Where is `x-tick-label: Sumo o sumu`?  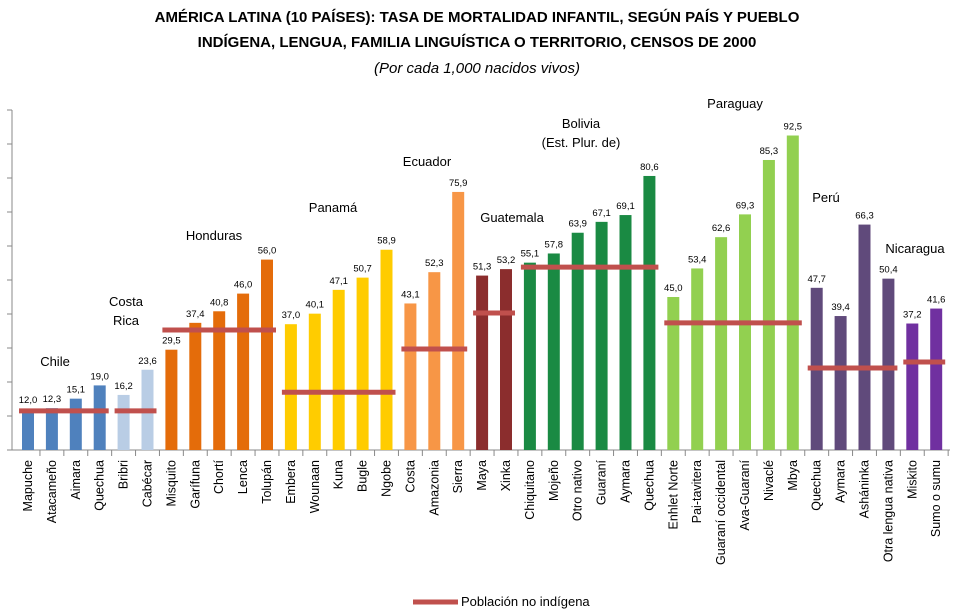 x-tick-label: Sumo o sumu is located at coordinates (936, 498).